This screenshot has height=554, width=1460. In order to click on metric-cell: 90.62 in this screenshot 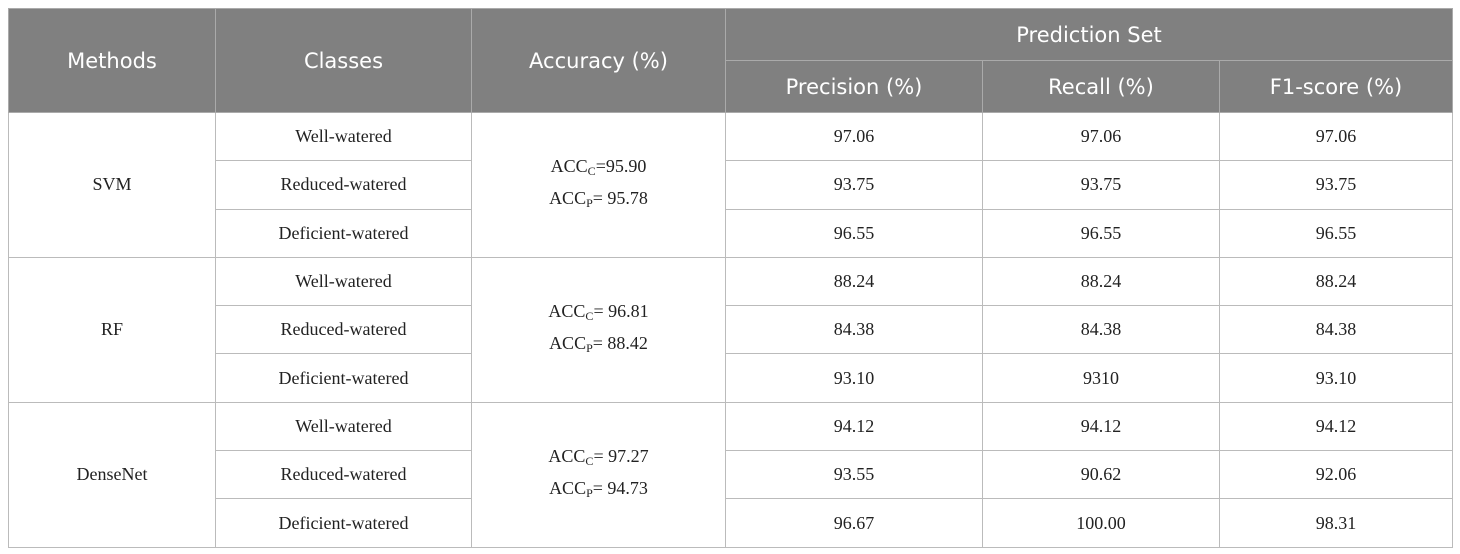, I will do `click(1101, 475)`.